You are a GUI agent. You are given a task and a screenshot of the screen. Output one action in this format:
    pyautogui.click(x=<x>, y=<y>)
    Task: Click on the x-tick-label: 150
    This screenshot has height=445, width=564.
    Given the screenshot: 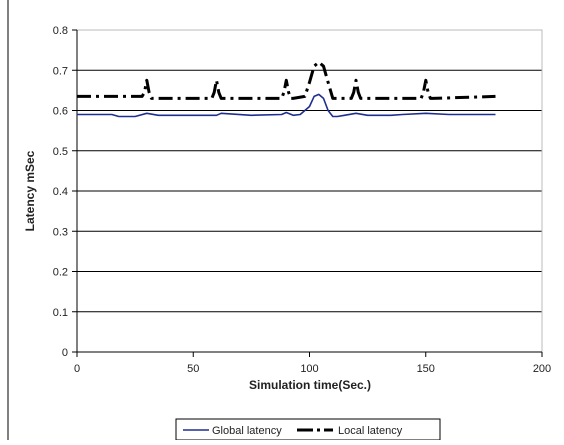 What is the action you would take?
    pyautogui.click(x=426, y=369)
    